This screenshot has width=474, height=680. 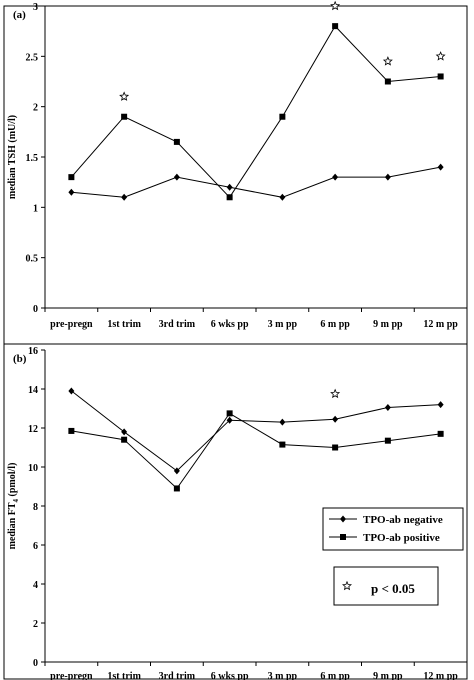 I want to click on significance-key-star-icon, so click(x=347, y=585).